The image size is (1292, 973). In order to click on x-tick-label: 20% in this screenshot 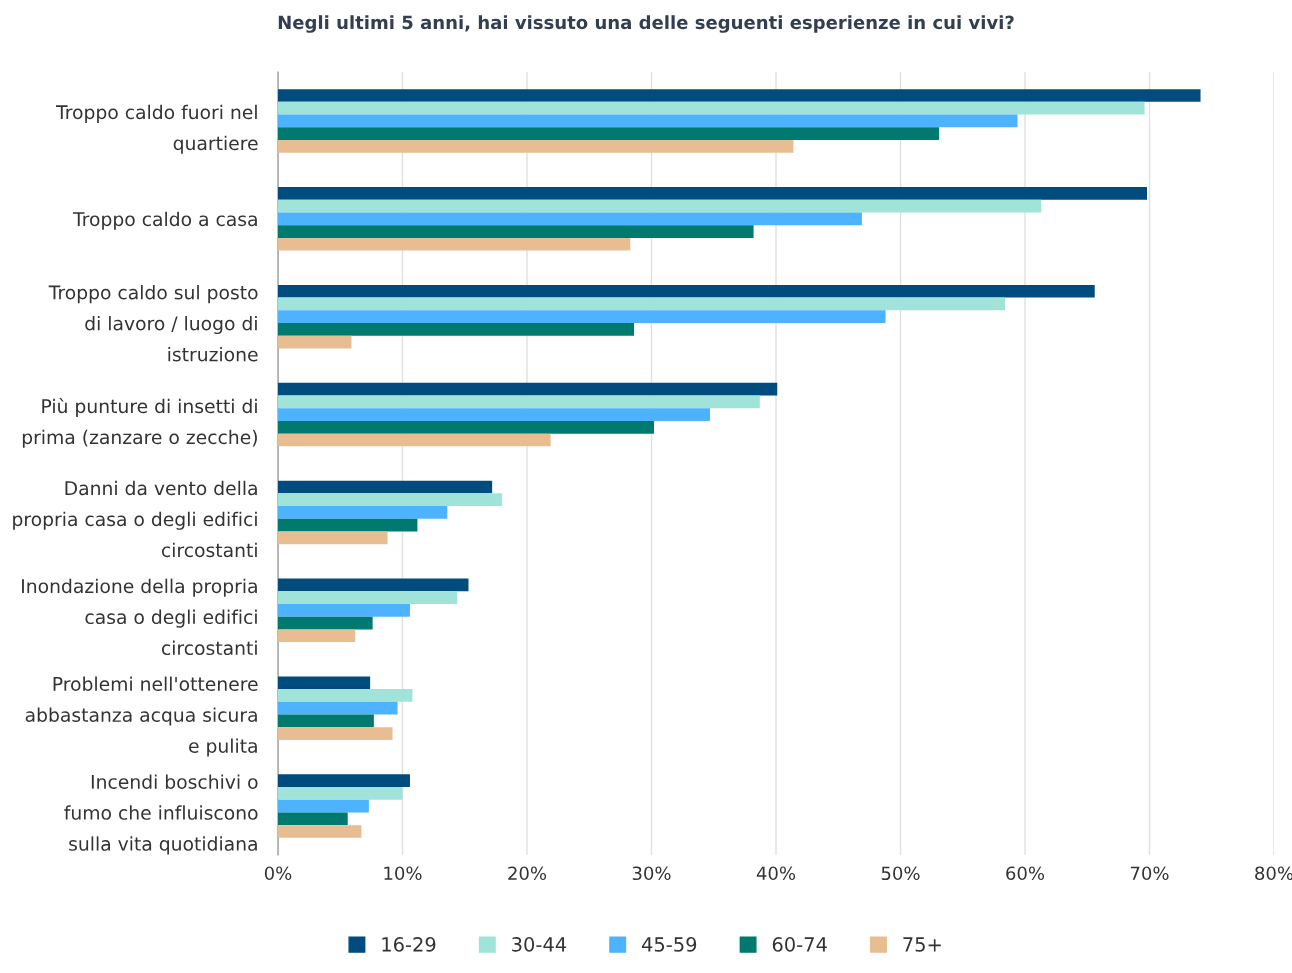, I will do `click(527, 873)`.